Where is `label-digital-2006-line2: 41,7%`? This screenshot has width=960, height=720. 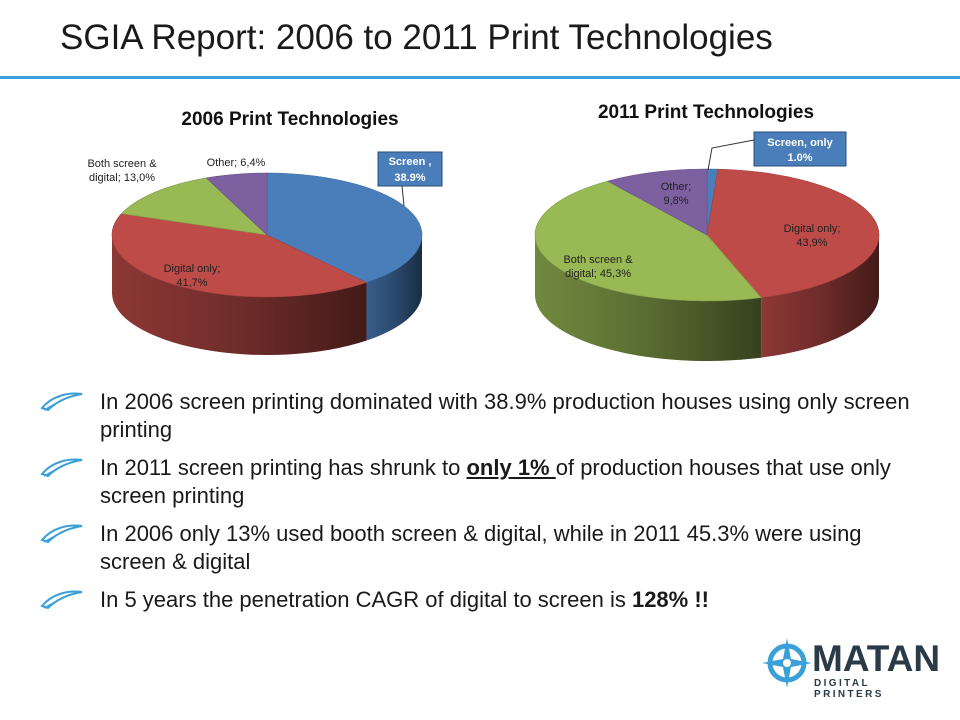
label-digital-2006-line2: 41,7% is located at coordinates (191, 283).